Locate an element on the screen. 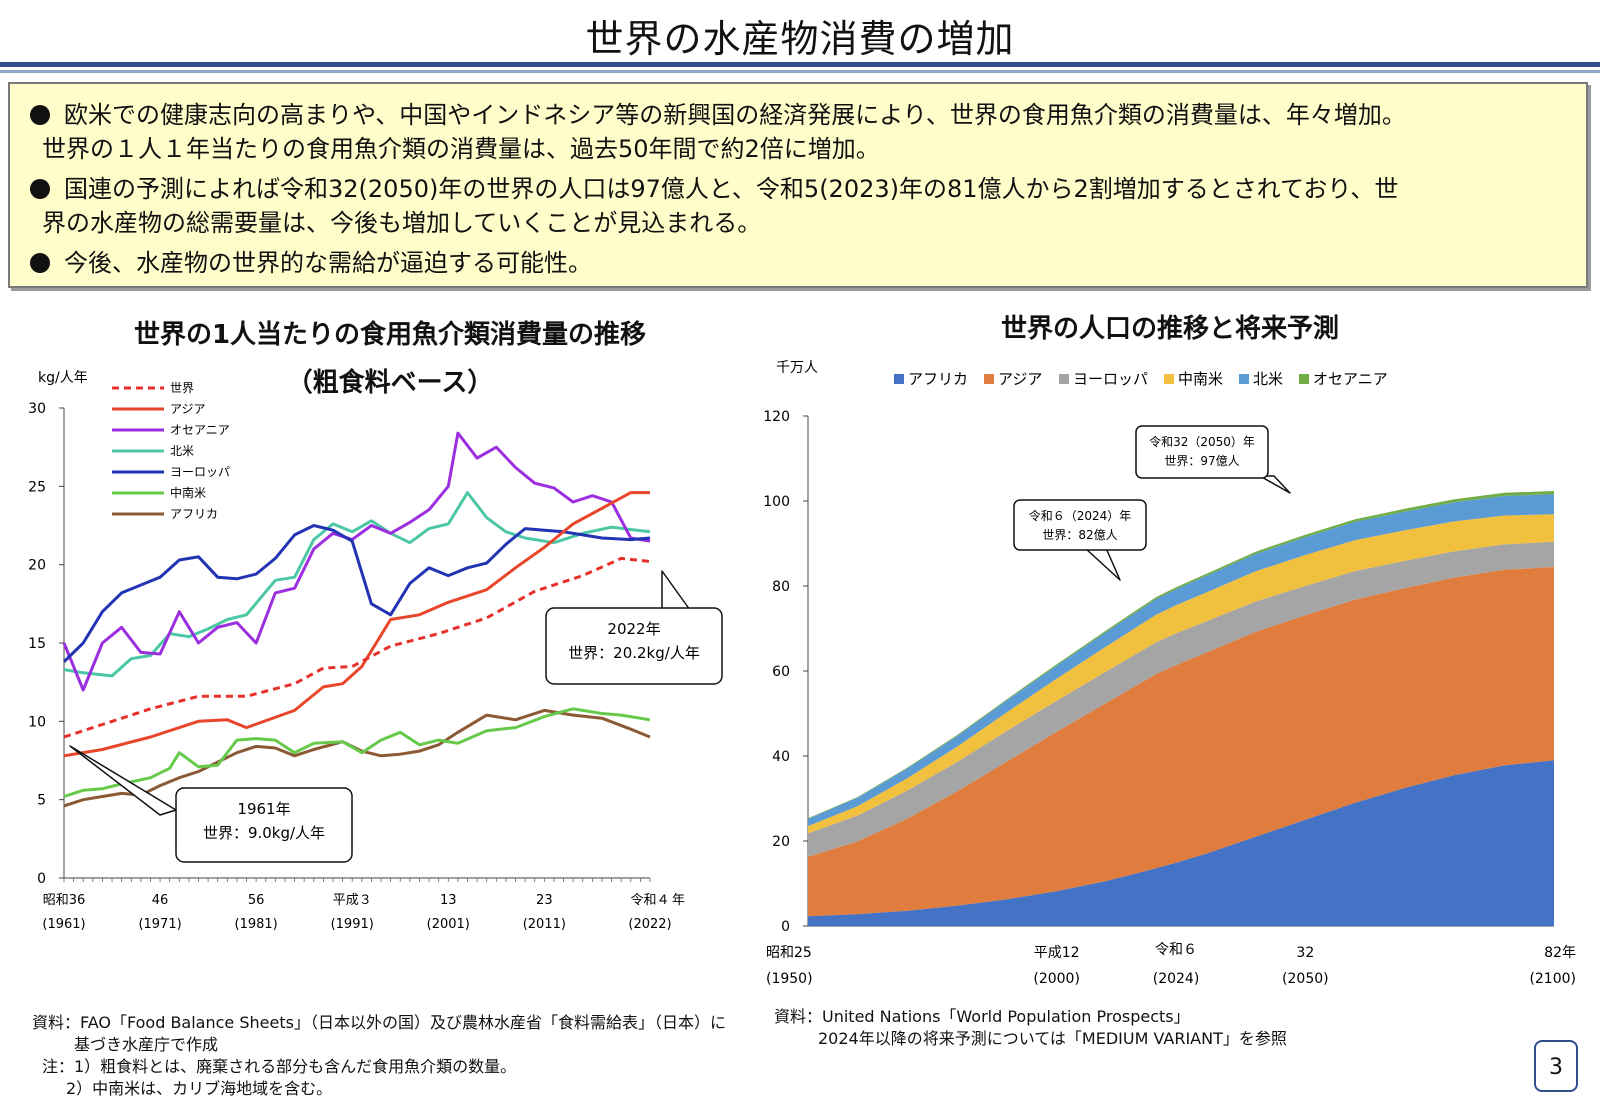 This screenshot has height=1102, width=1600. x-tick-label: 平成12 is located at coordinates (1057, 953).